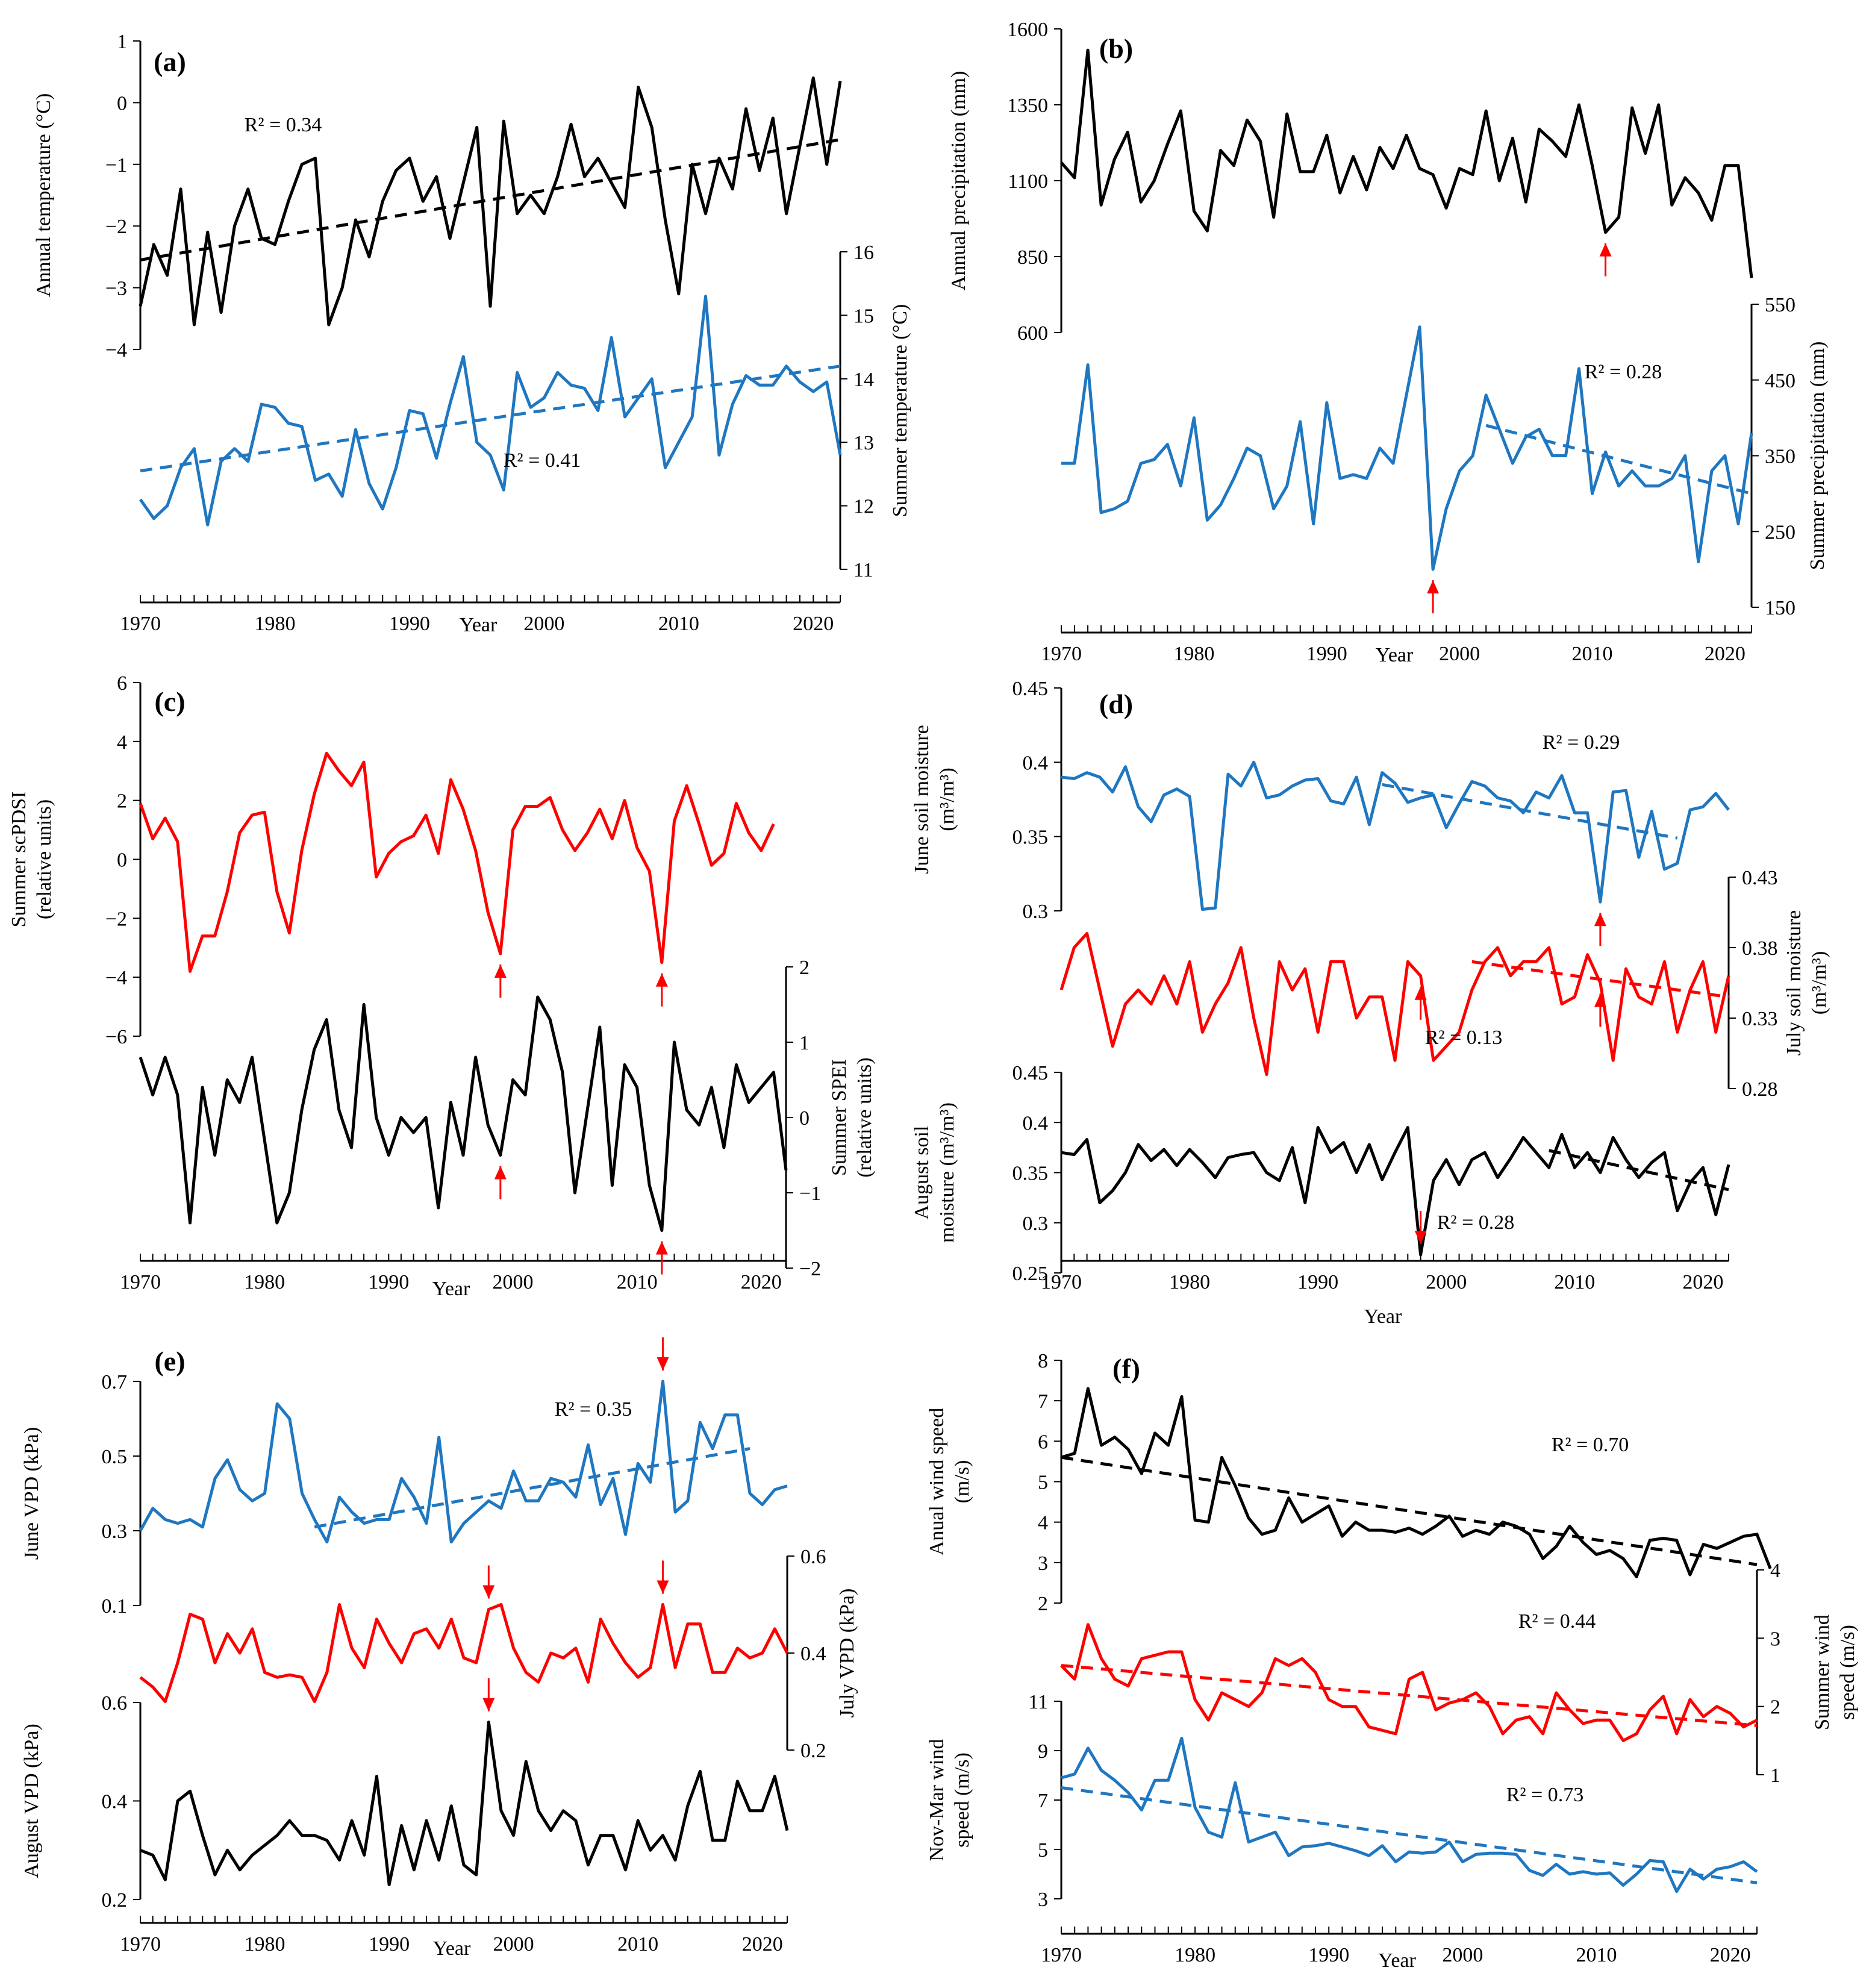  What do you see at coordinates (813, 1751) in the screenshot?
I see `y-tick-label: 0.2` at bounding box center [813, 1751].